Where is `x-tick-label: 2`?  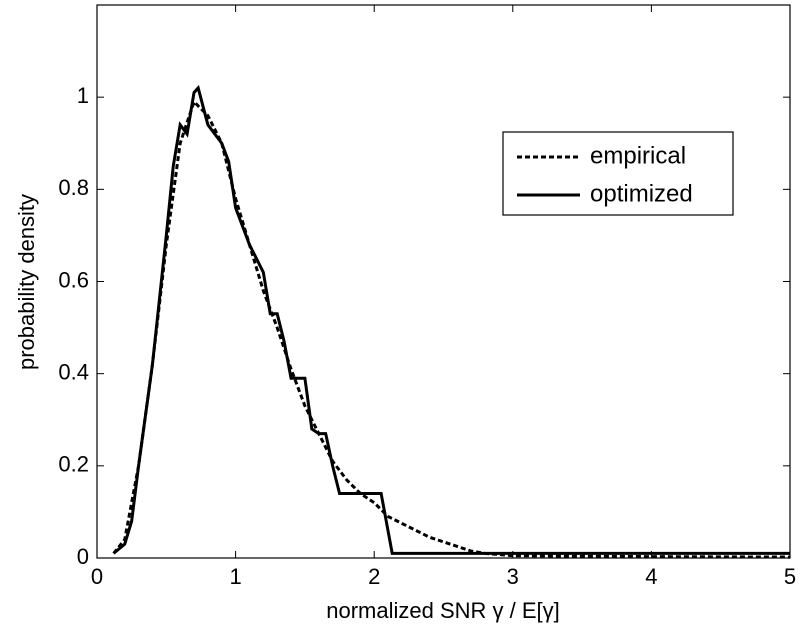
x-tick-label: 2 is located at coordinates (374, 576).